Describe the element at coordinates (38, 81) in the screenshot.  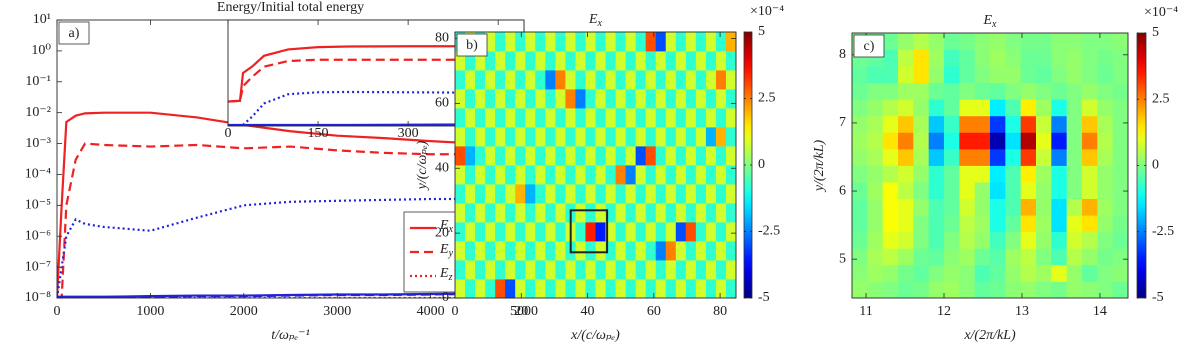
I see `y-tick-label: 10⁻¹` at that location.